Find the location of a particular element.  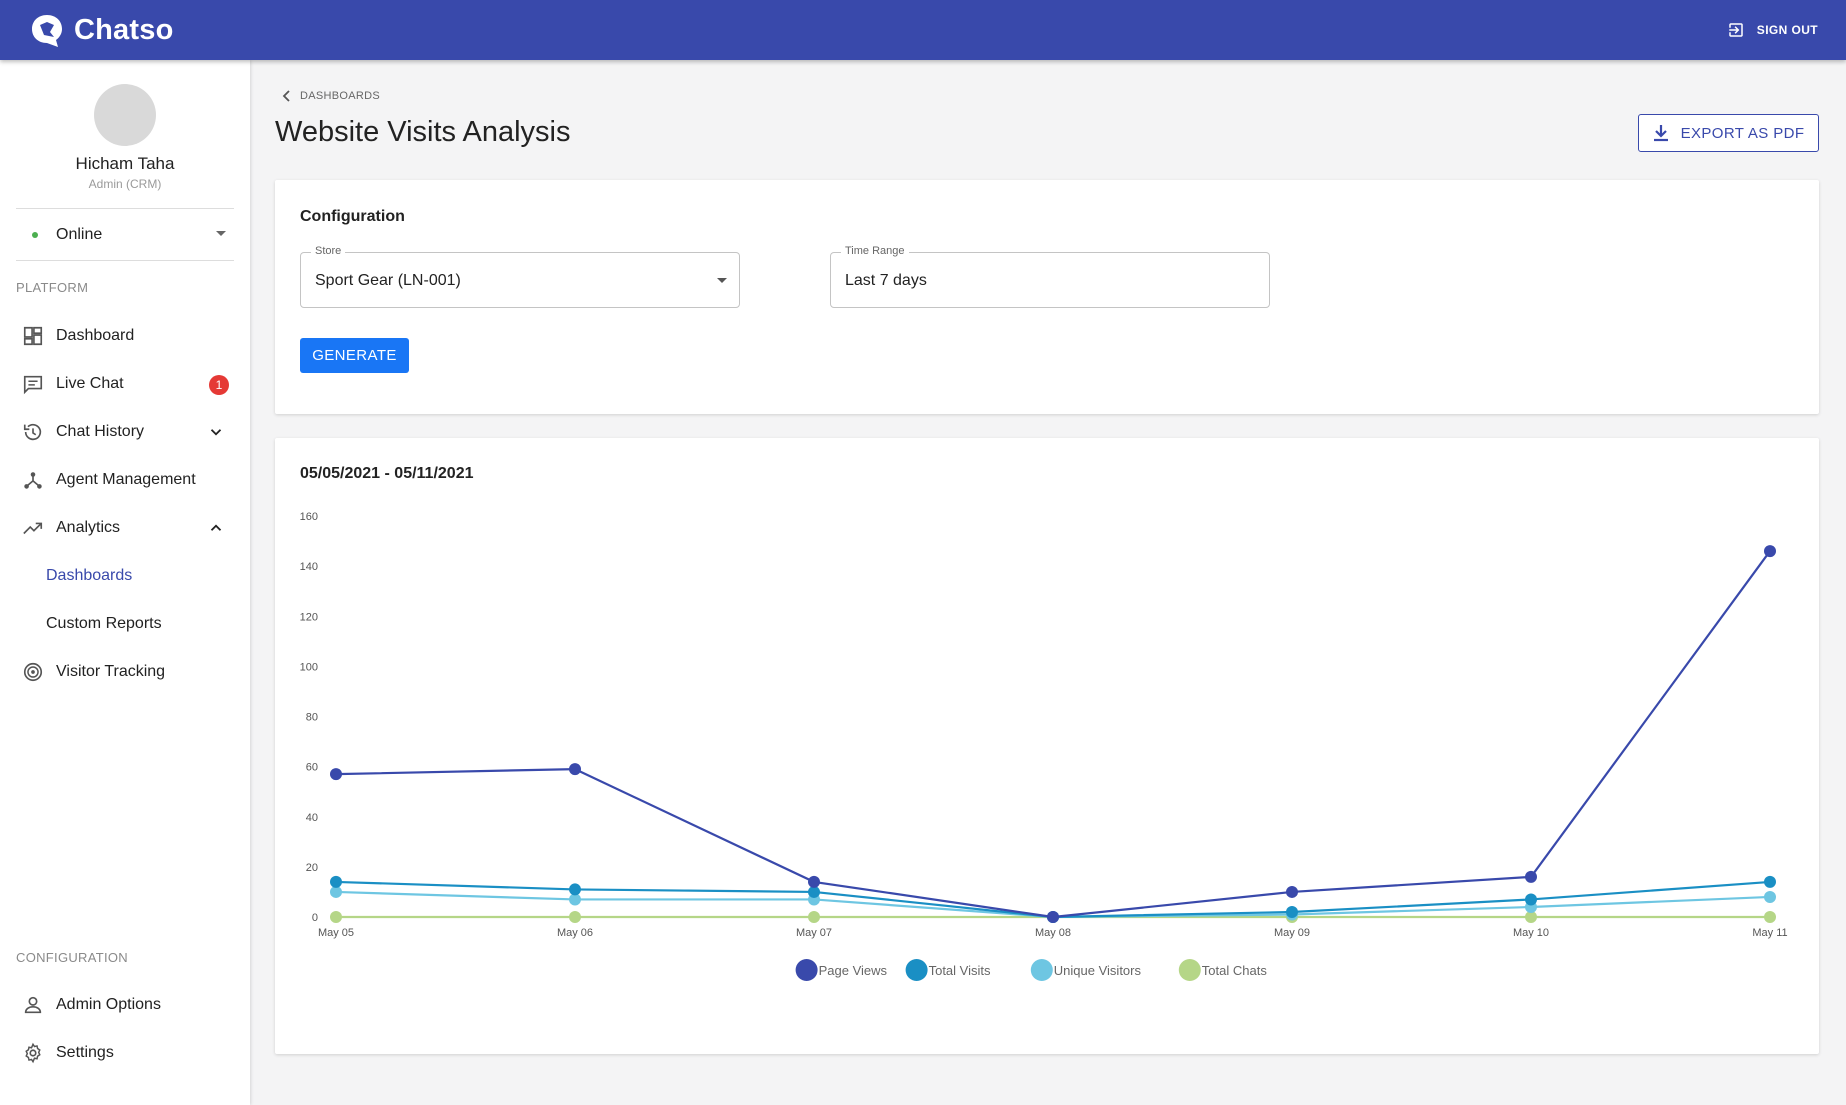

radar-icon is located at coordinates (33, 672).